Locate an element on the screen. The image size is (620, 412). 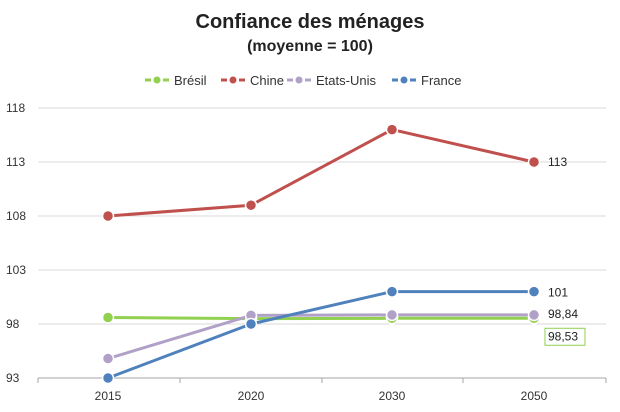
series-line-etats-unis is located at coordinates (320, 337).